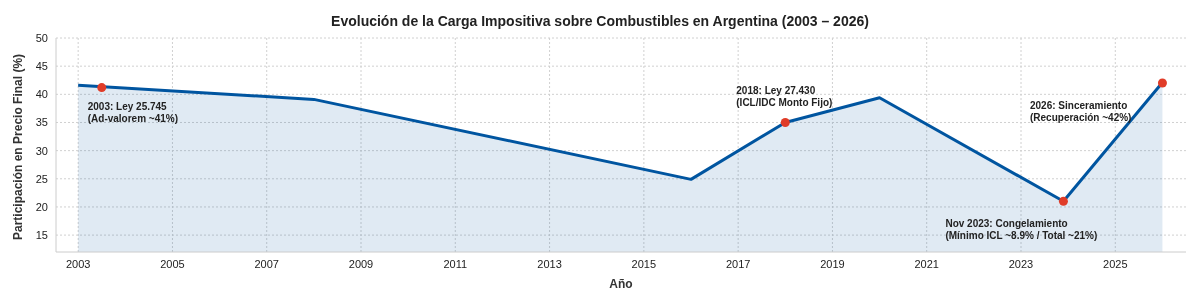 This screenshot has width=1200, height=300. What do you see at coordinates (784, 97) in the screenshot?
I see `annotation: 2018: Ley 27.430 (ICL/IDC Monto Fijo)` at bounding box center [784, 97].